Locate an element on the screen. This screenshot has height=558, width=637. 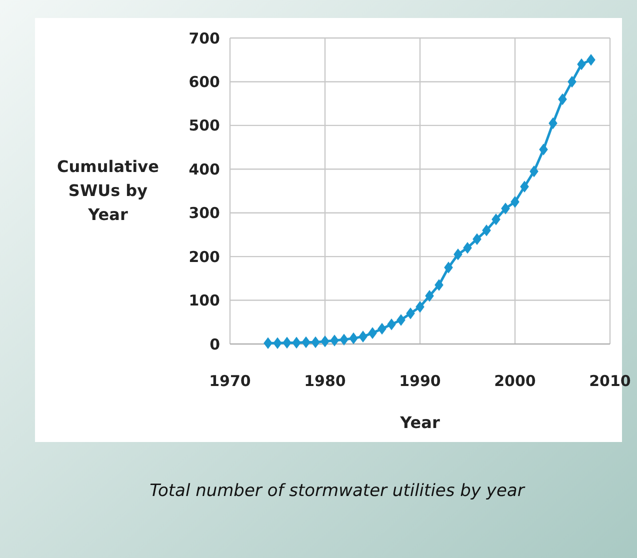
x-axis-title: Year is located at coordinates (419, 422).